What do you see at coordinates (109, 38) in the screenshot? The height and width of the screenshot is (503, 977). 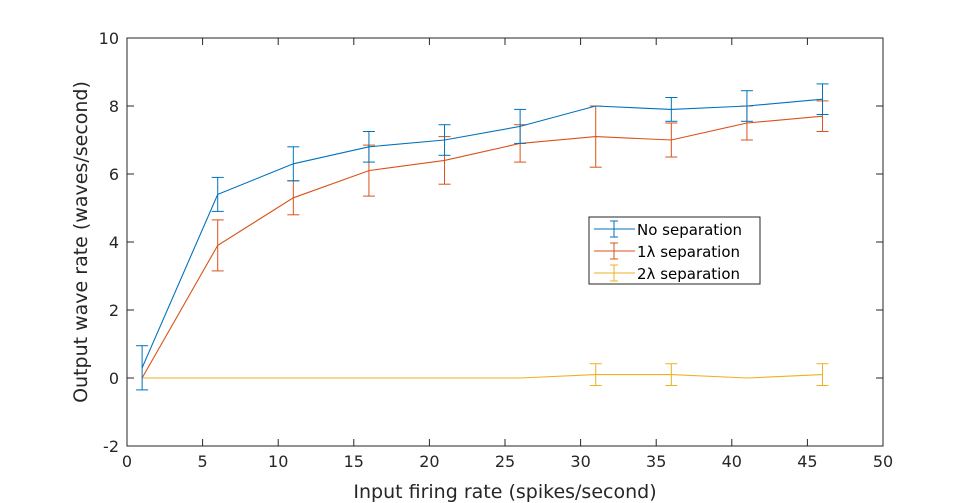 I see `y-tick-label: 10` at bounding box center [109, 38].